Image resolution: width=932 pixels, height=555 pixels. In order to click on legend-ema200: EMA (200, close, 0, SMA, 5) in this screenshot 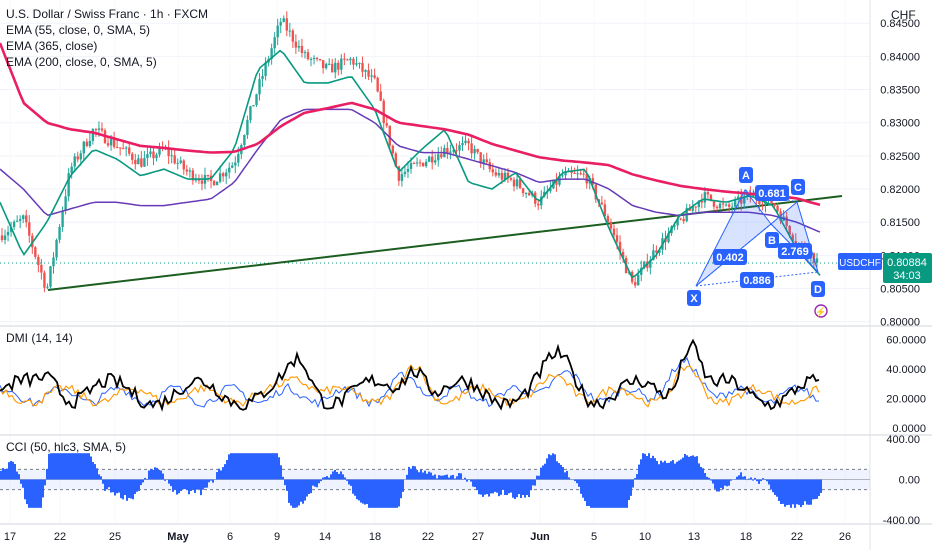, I will do `click(107, 62)`.